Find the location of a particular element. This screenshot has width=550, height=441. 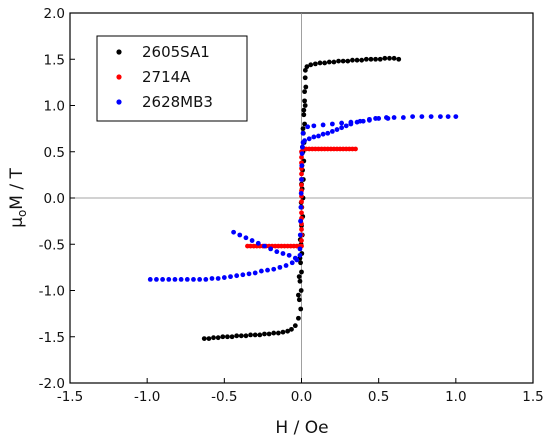

x-axis-title: H / Oe is located at coordinates (301, 428).